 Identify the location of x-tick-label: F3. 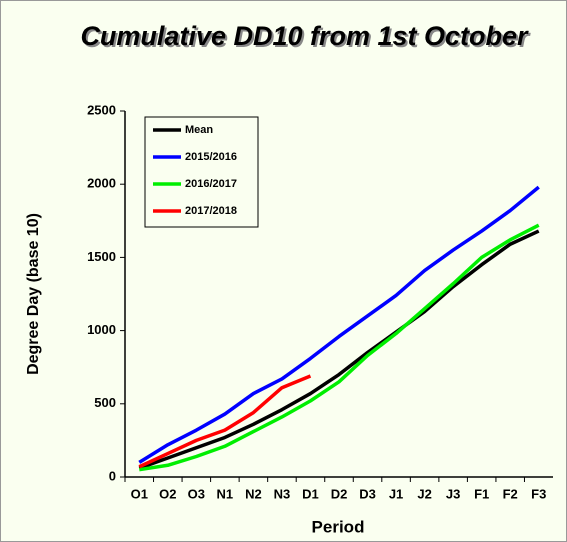
(538, 493).